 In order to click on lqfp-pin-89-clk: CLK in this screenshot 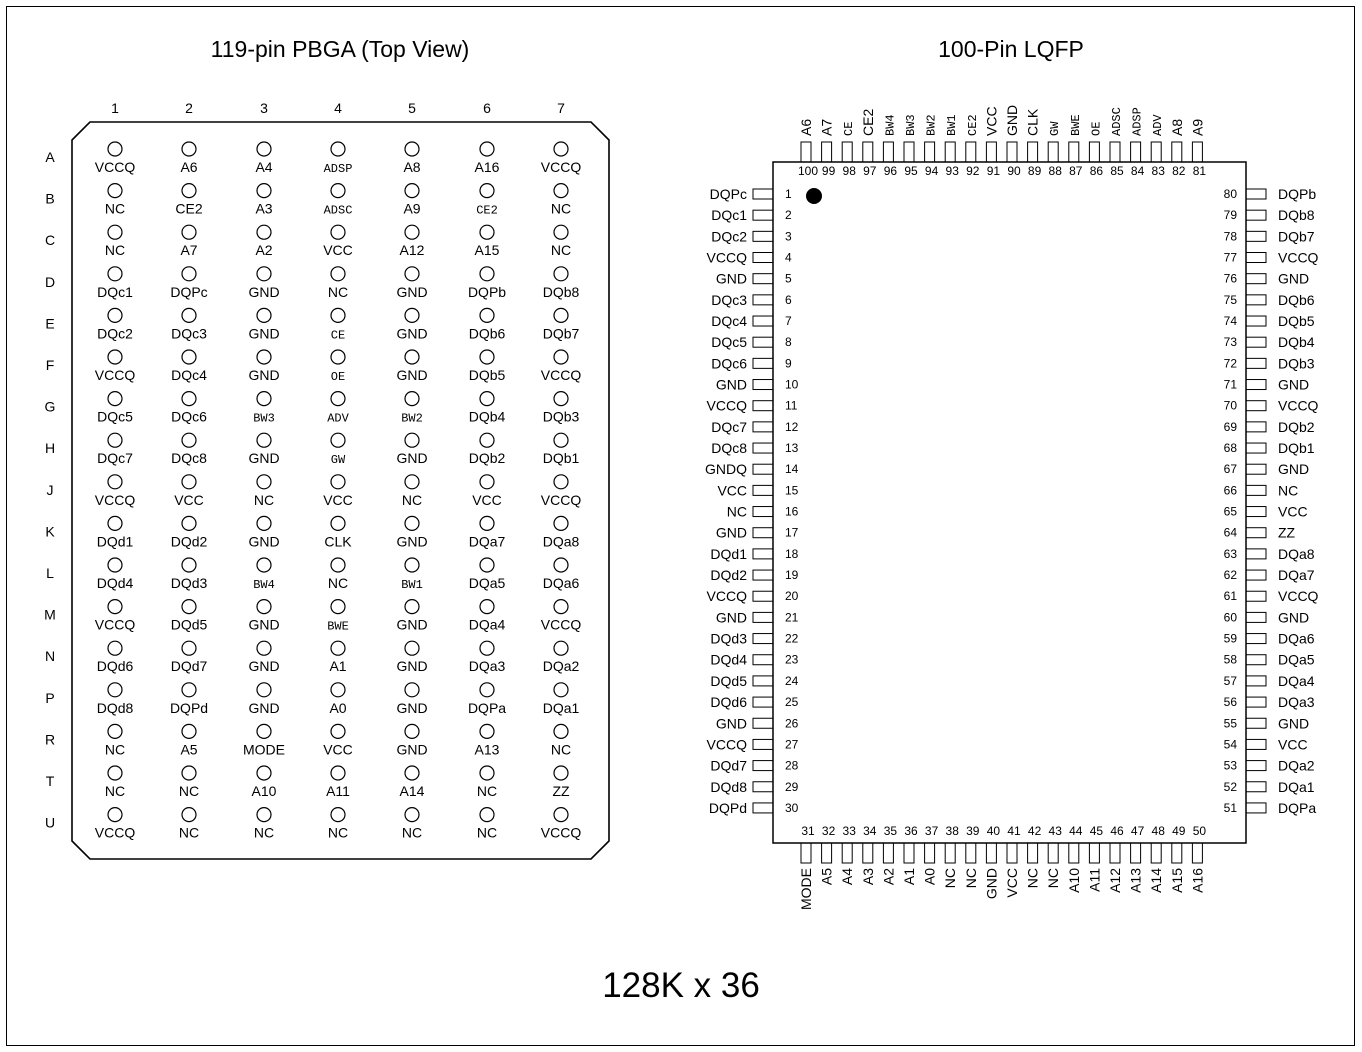, I will do `click(1033, 122)`.